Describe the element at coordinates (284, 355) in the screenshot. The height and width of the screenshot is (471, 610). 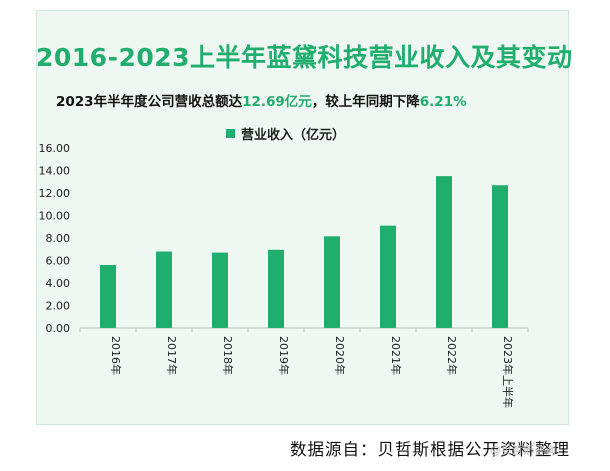
I see `x-tick-label: 2019年` at that location.